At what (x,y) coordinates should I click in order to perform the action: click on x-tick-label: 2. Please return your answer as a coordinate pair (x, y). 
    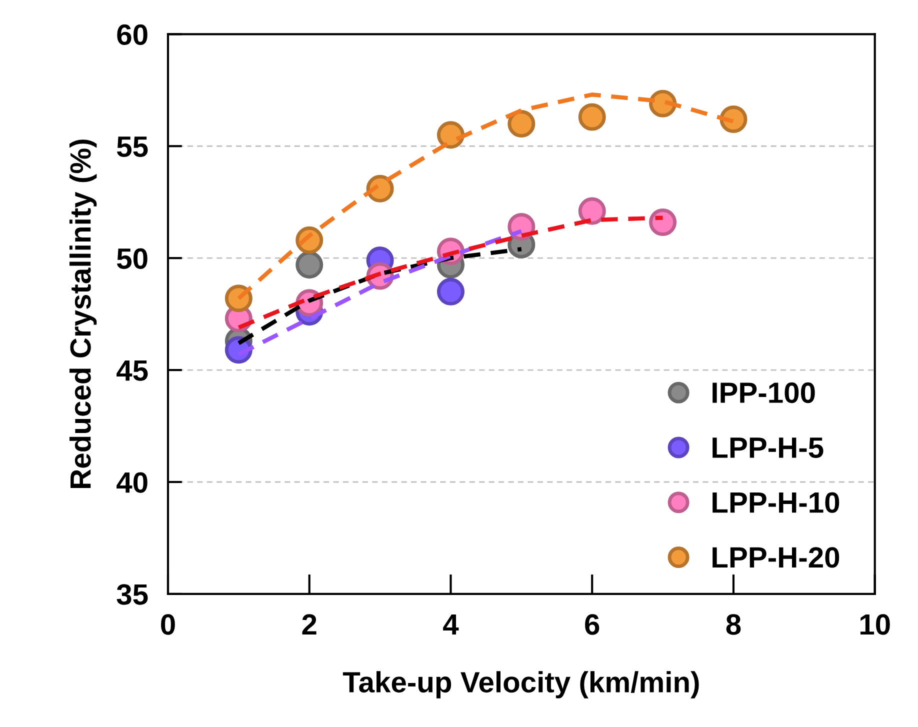
    Looking at the image, I should click on (309, 624).